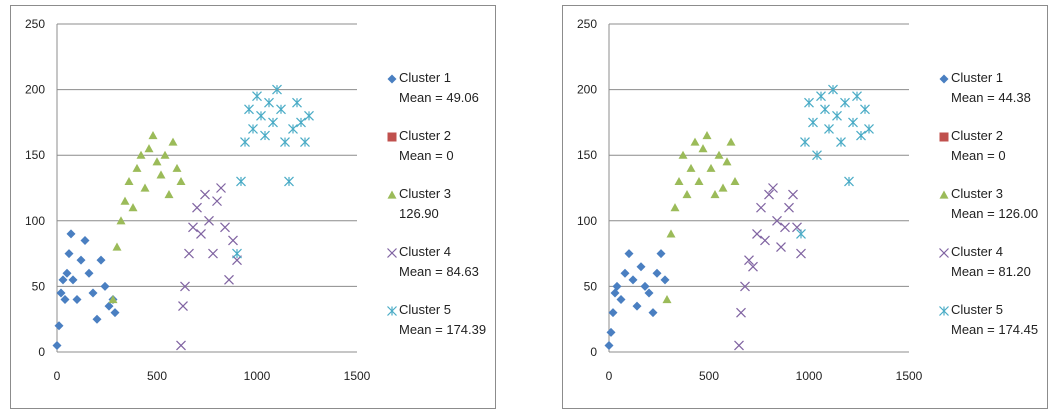 The height and width of the screenshot is (414, 1049). Describe the element at coordinates (991, 271) in the screenshot. I see `legend-mean-label: Mean = 81.20` at that location.